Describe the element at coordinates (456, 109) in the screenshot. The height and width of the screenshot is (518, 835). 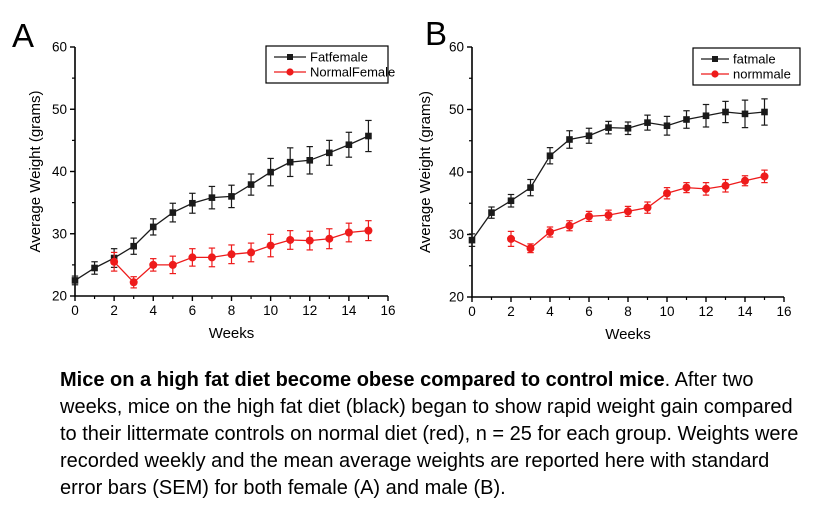
I see `y-tick-label: 50` at that location.